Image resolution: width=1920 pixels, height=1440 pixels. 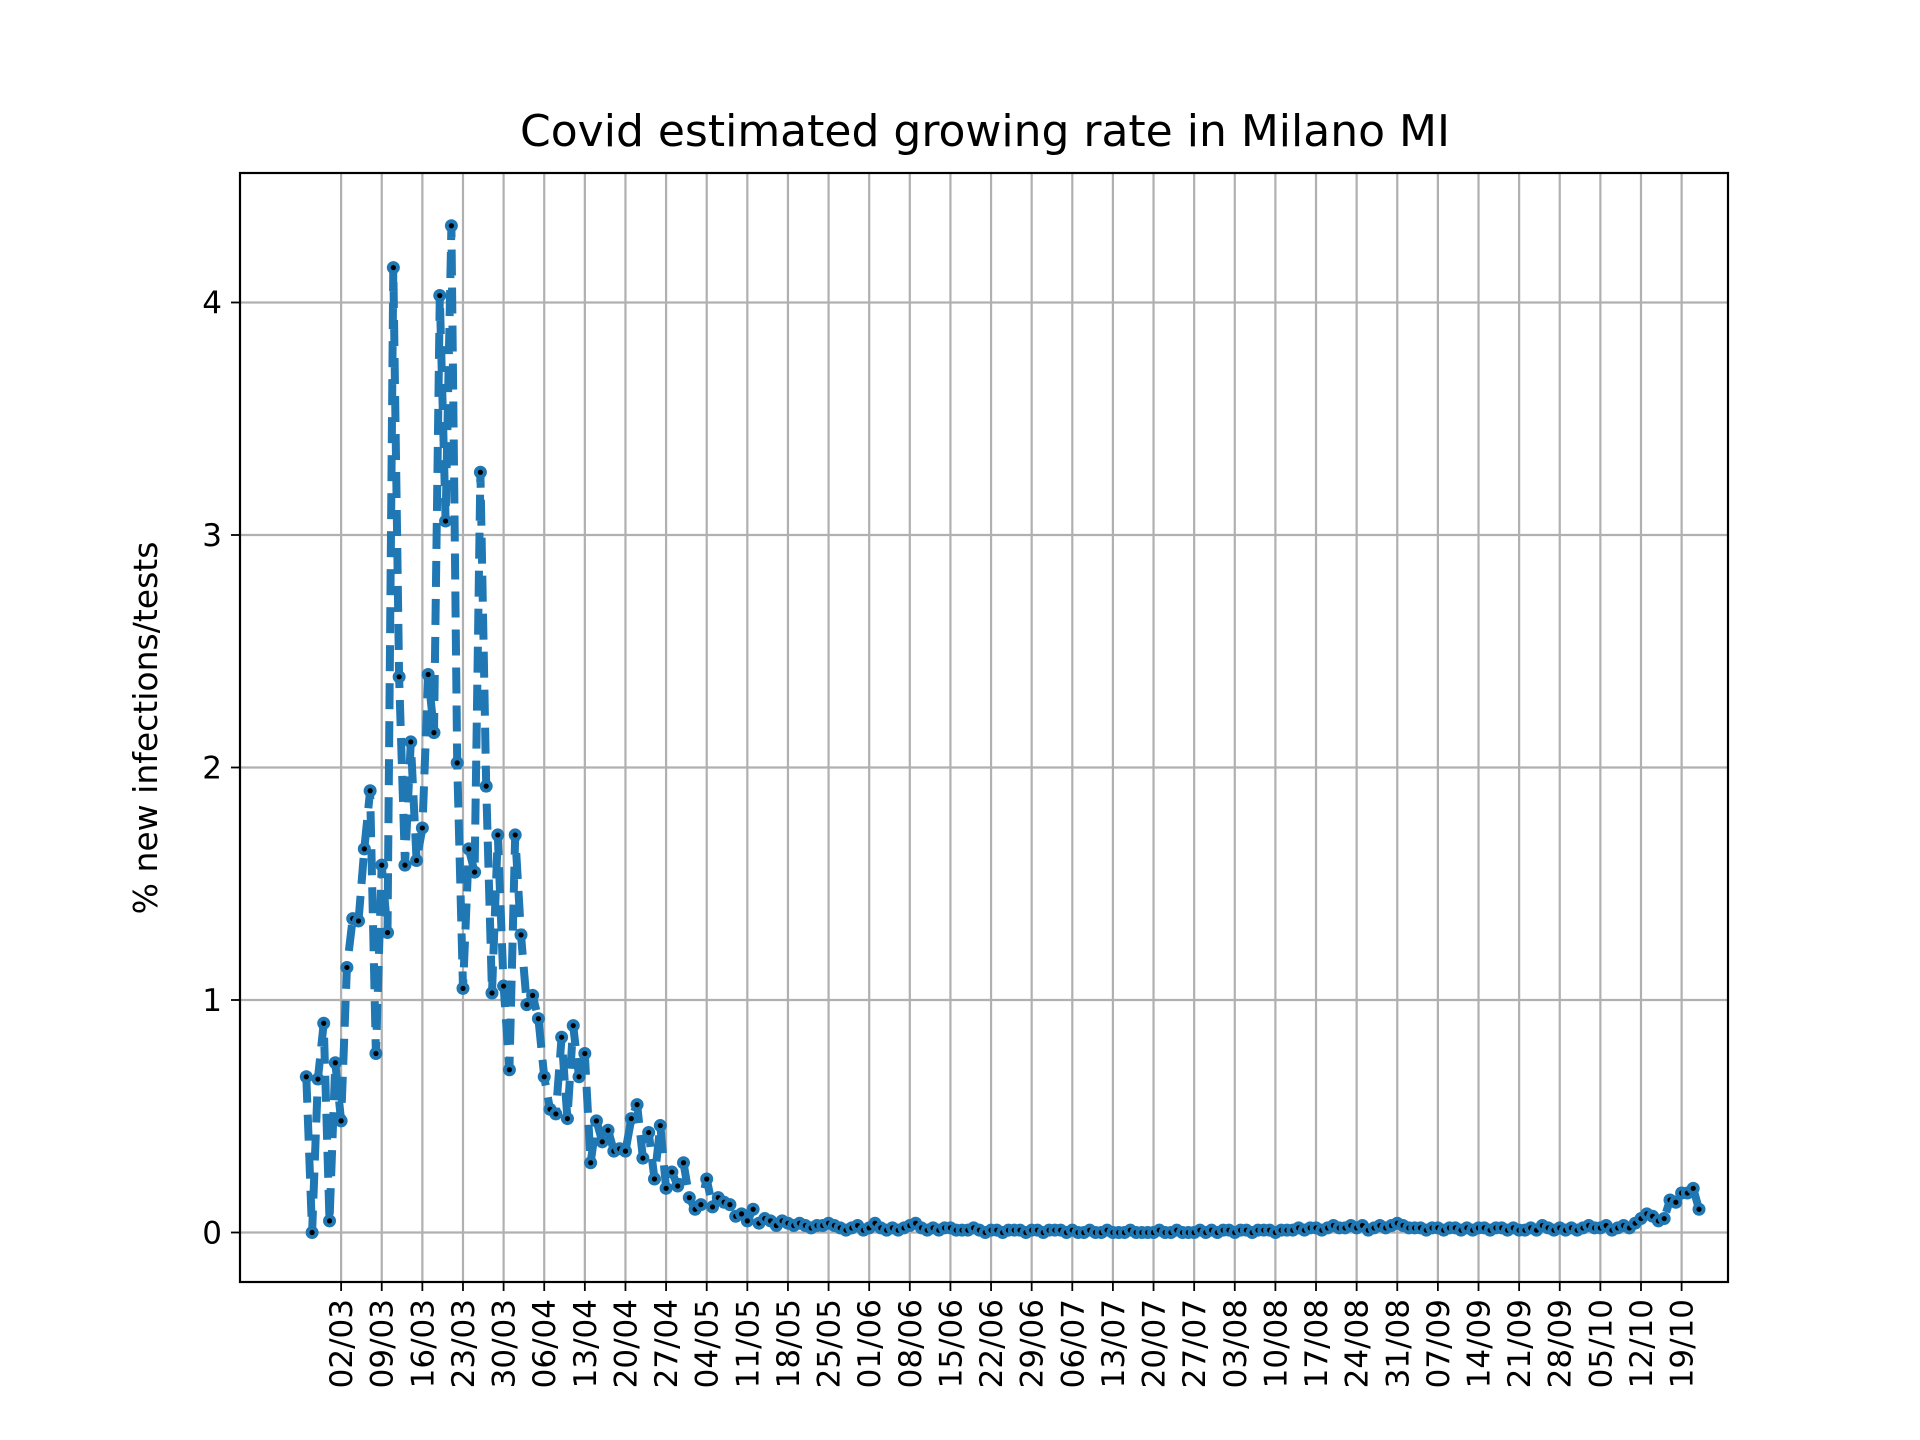 I want to click on x-tick-label: 16/03, so click(x=423, y=1343).